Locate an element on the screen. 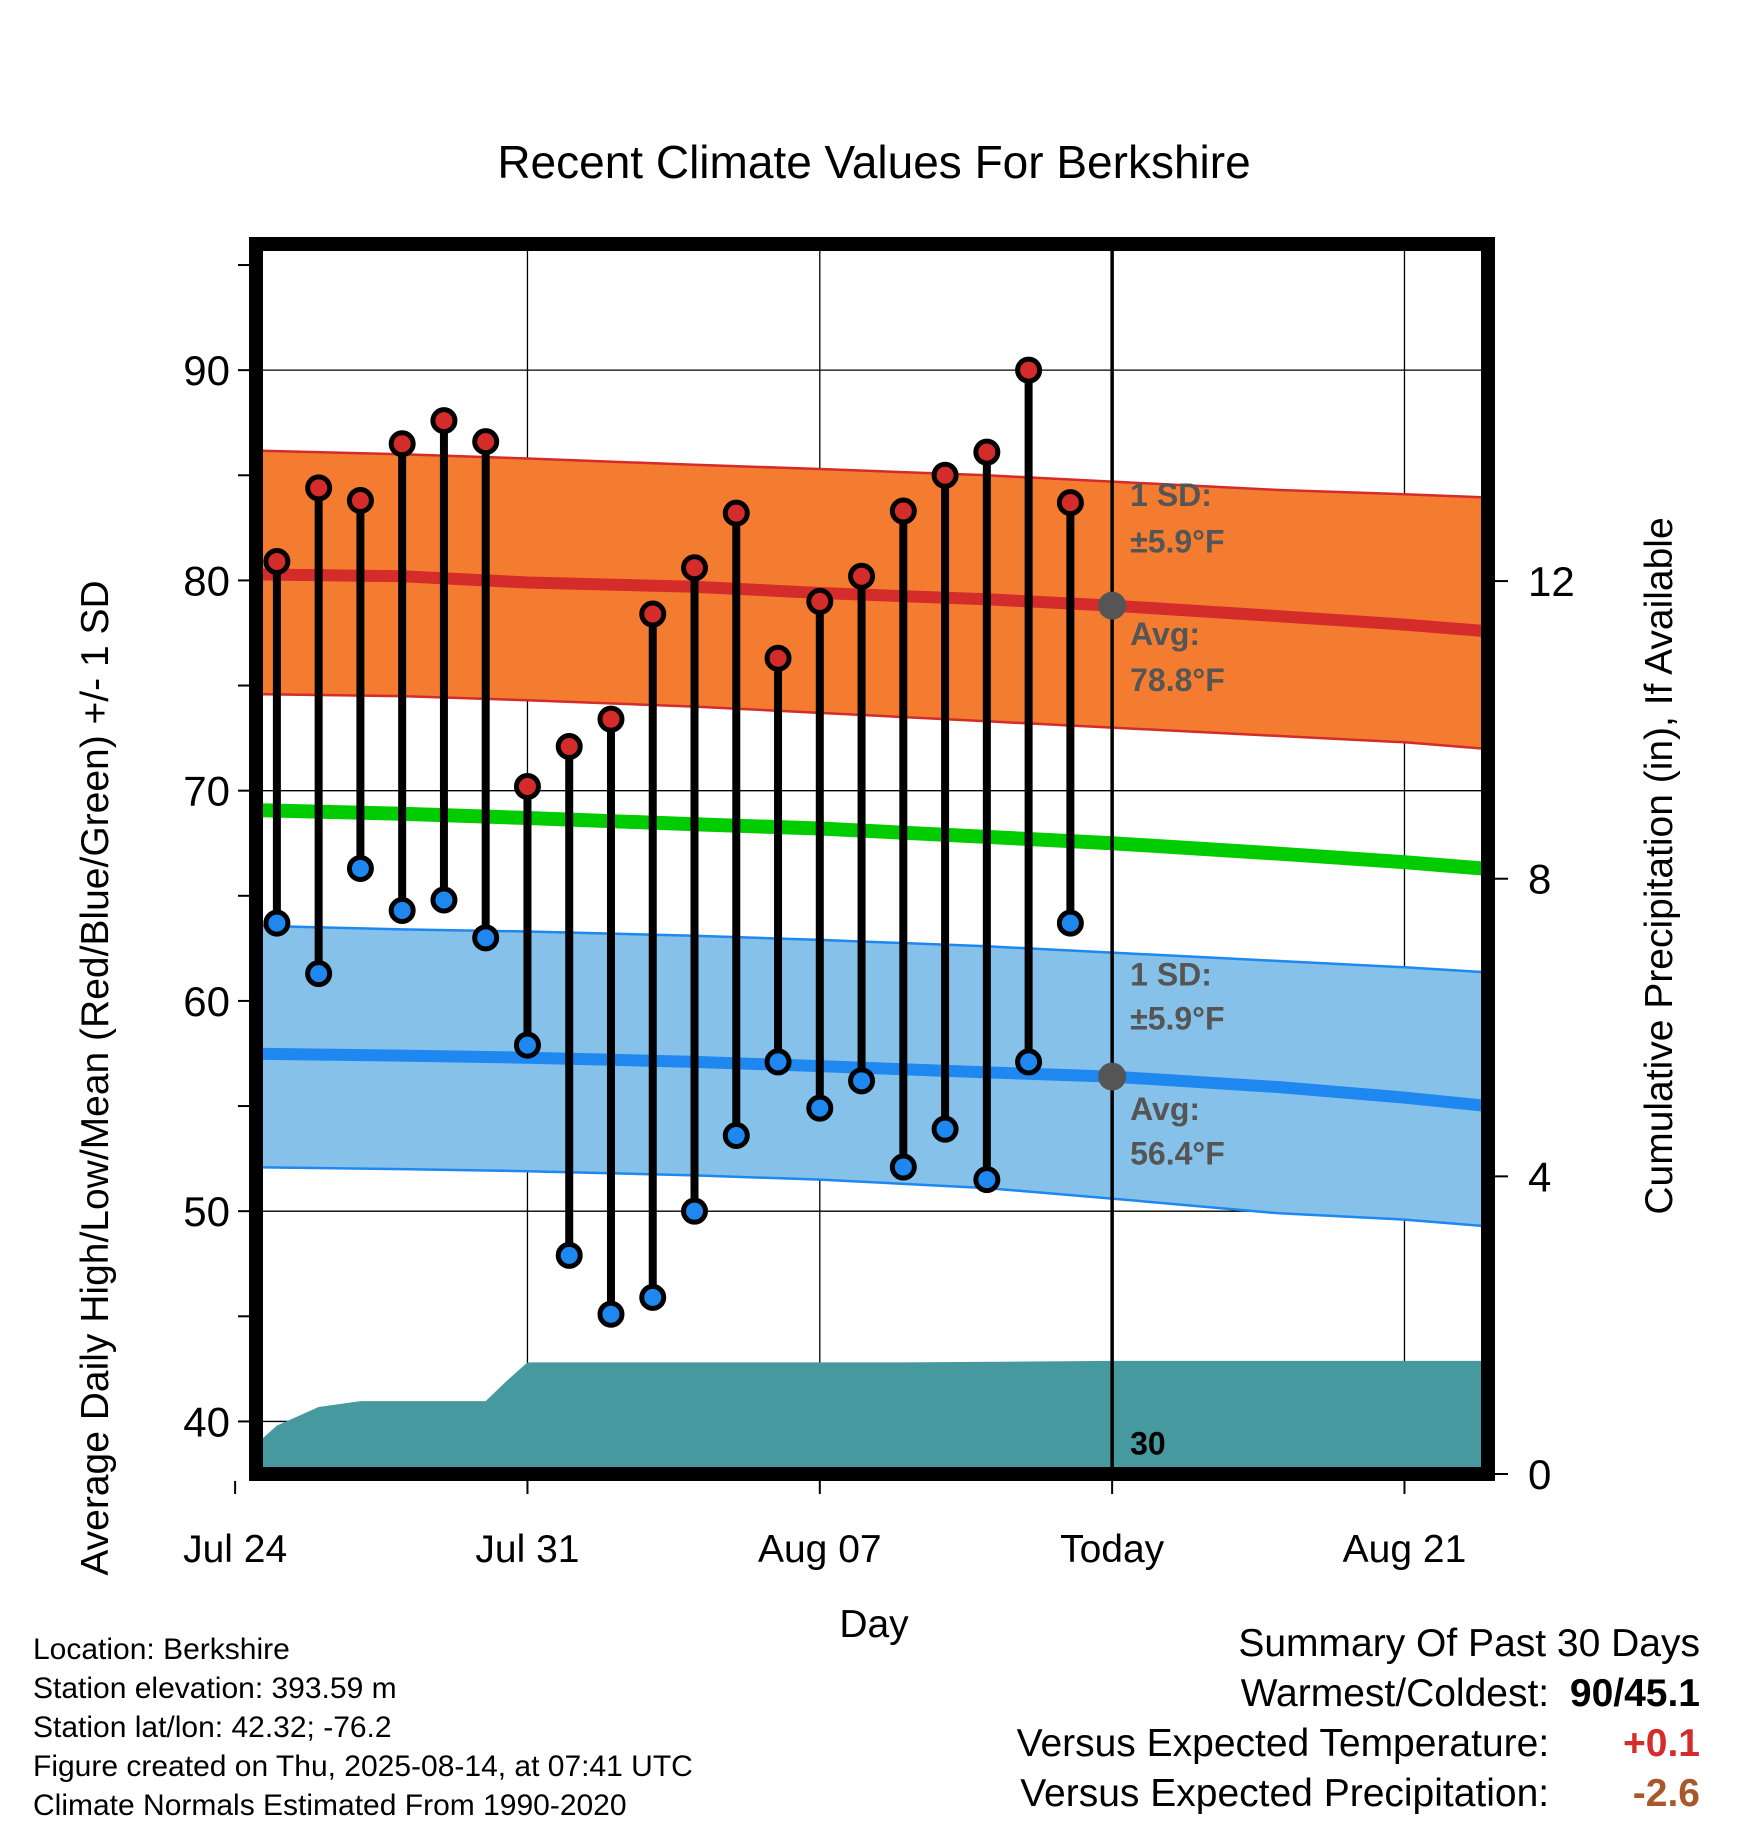 This screenshot has height=1828, width=1748. y-tick-label-right: 4 is located at coordinates (1539, 1176).